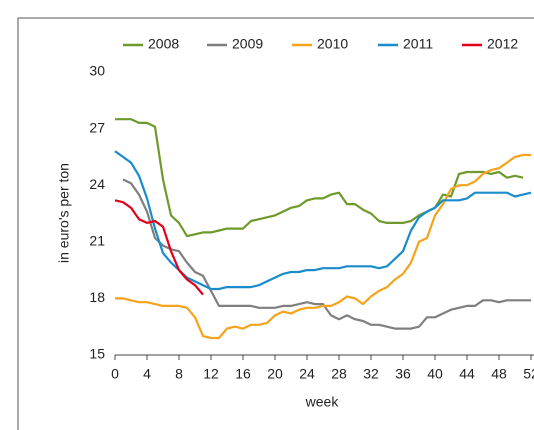 This screenshot has height=430, width=534. What do you see at coordinates (307, 374) in the screenshot?
I see `x-tick-label: 24` at bounding box center [307, 374].